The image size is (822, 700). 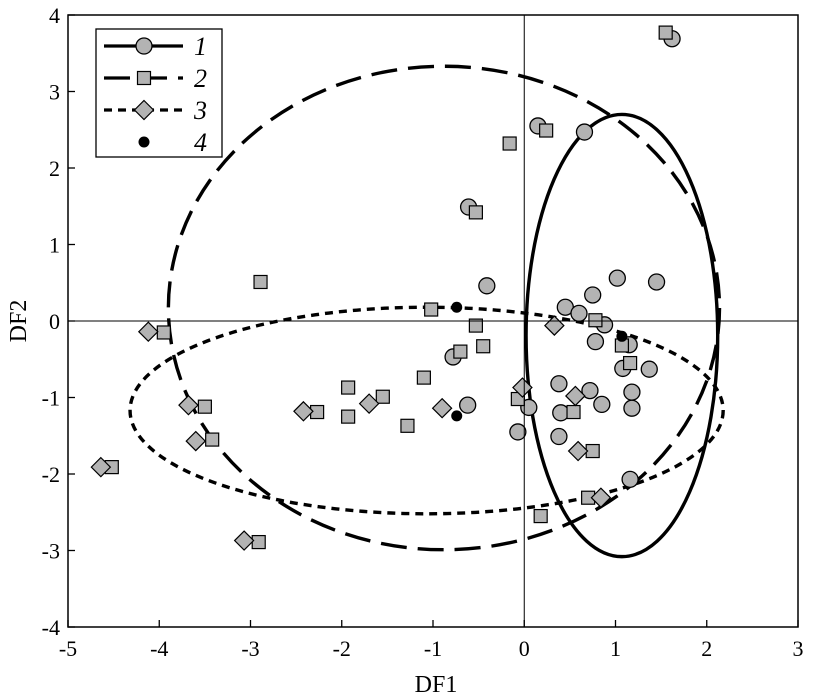 I want to click on y-tick-label: 1, so click(x=54, y=245).